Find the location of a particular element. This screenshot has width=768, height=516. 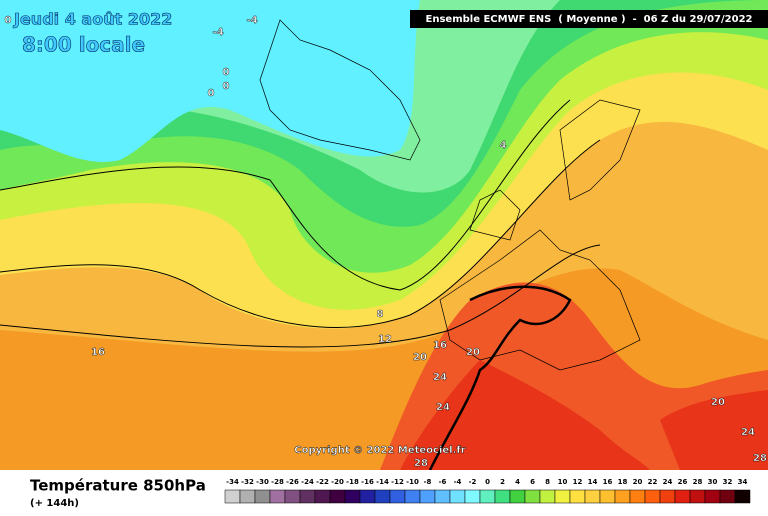

scale-label: -6 is located at coordinates (443, 482).